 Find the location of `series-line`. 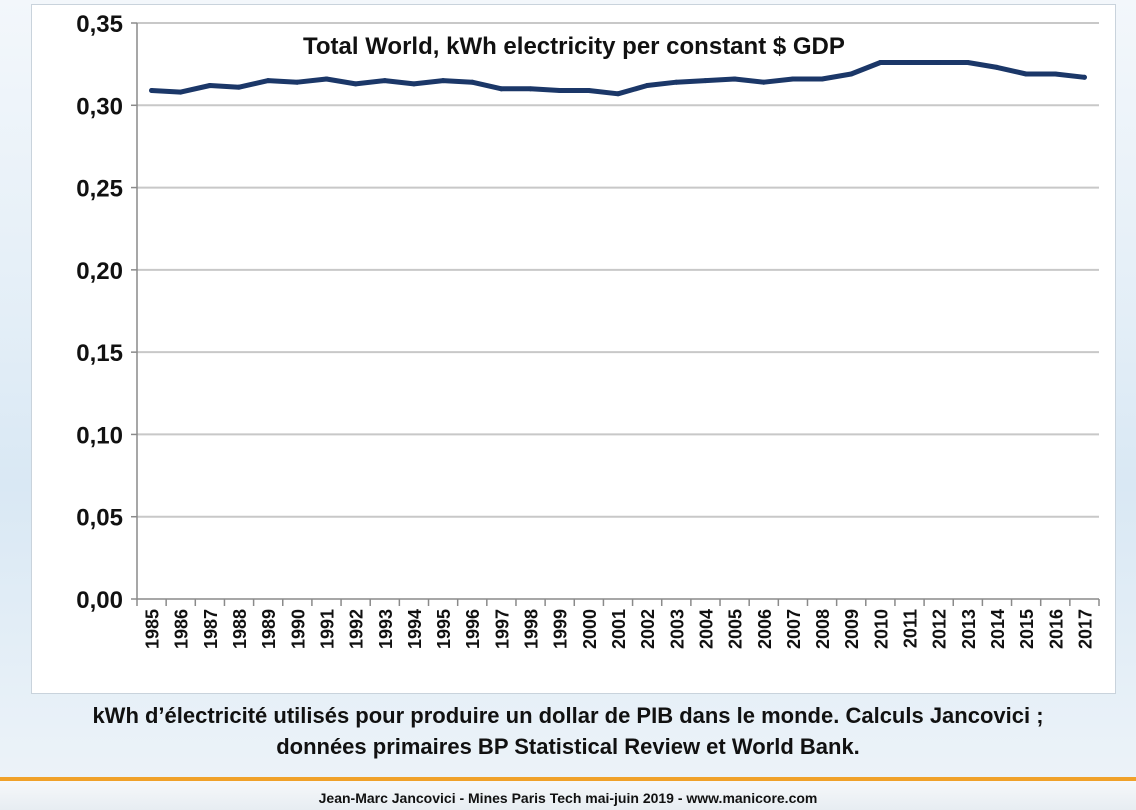

series-line is located at coordinates (618, 78).